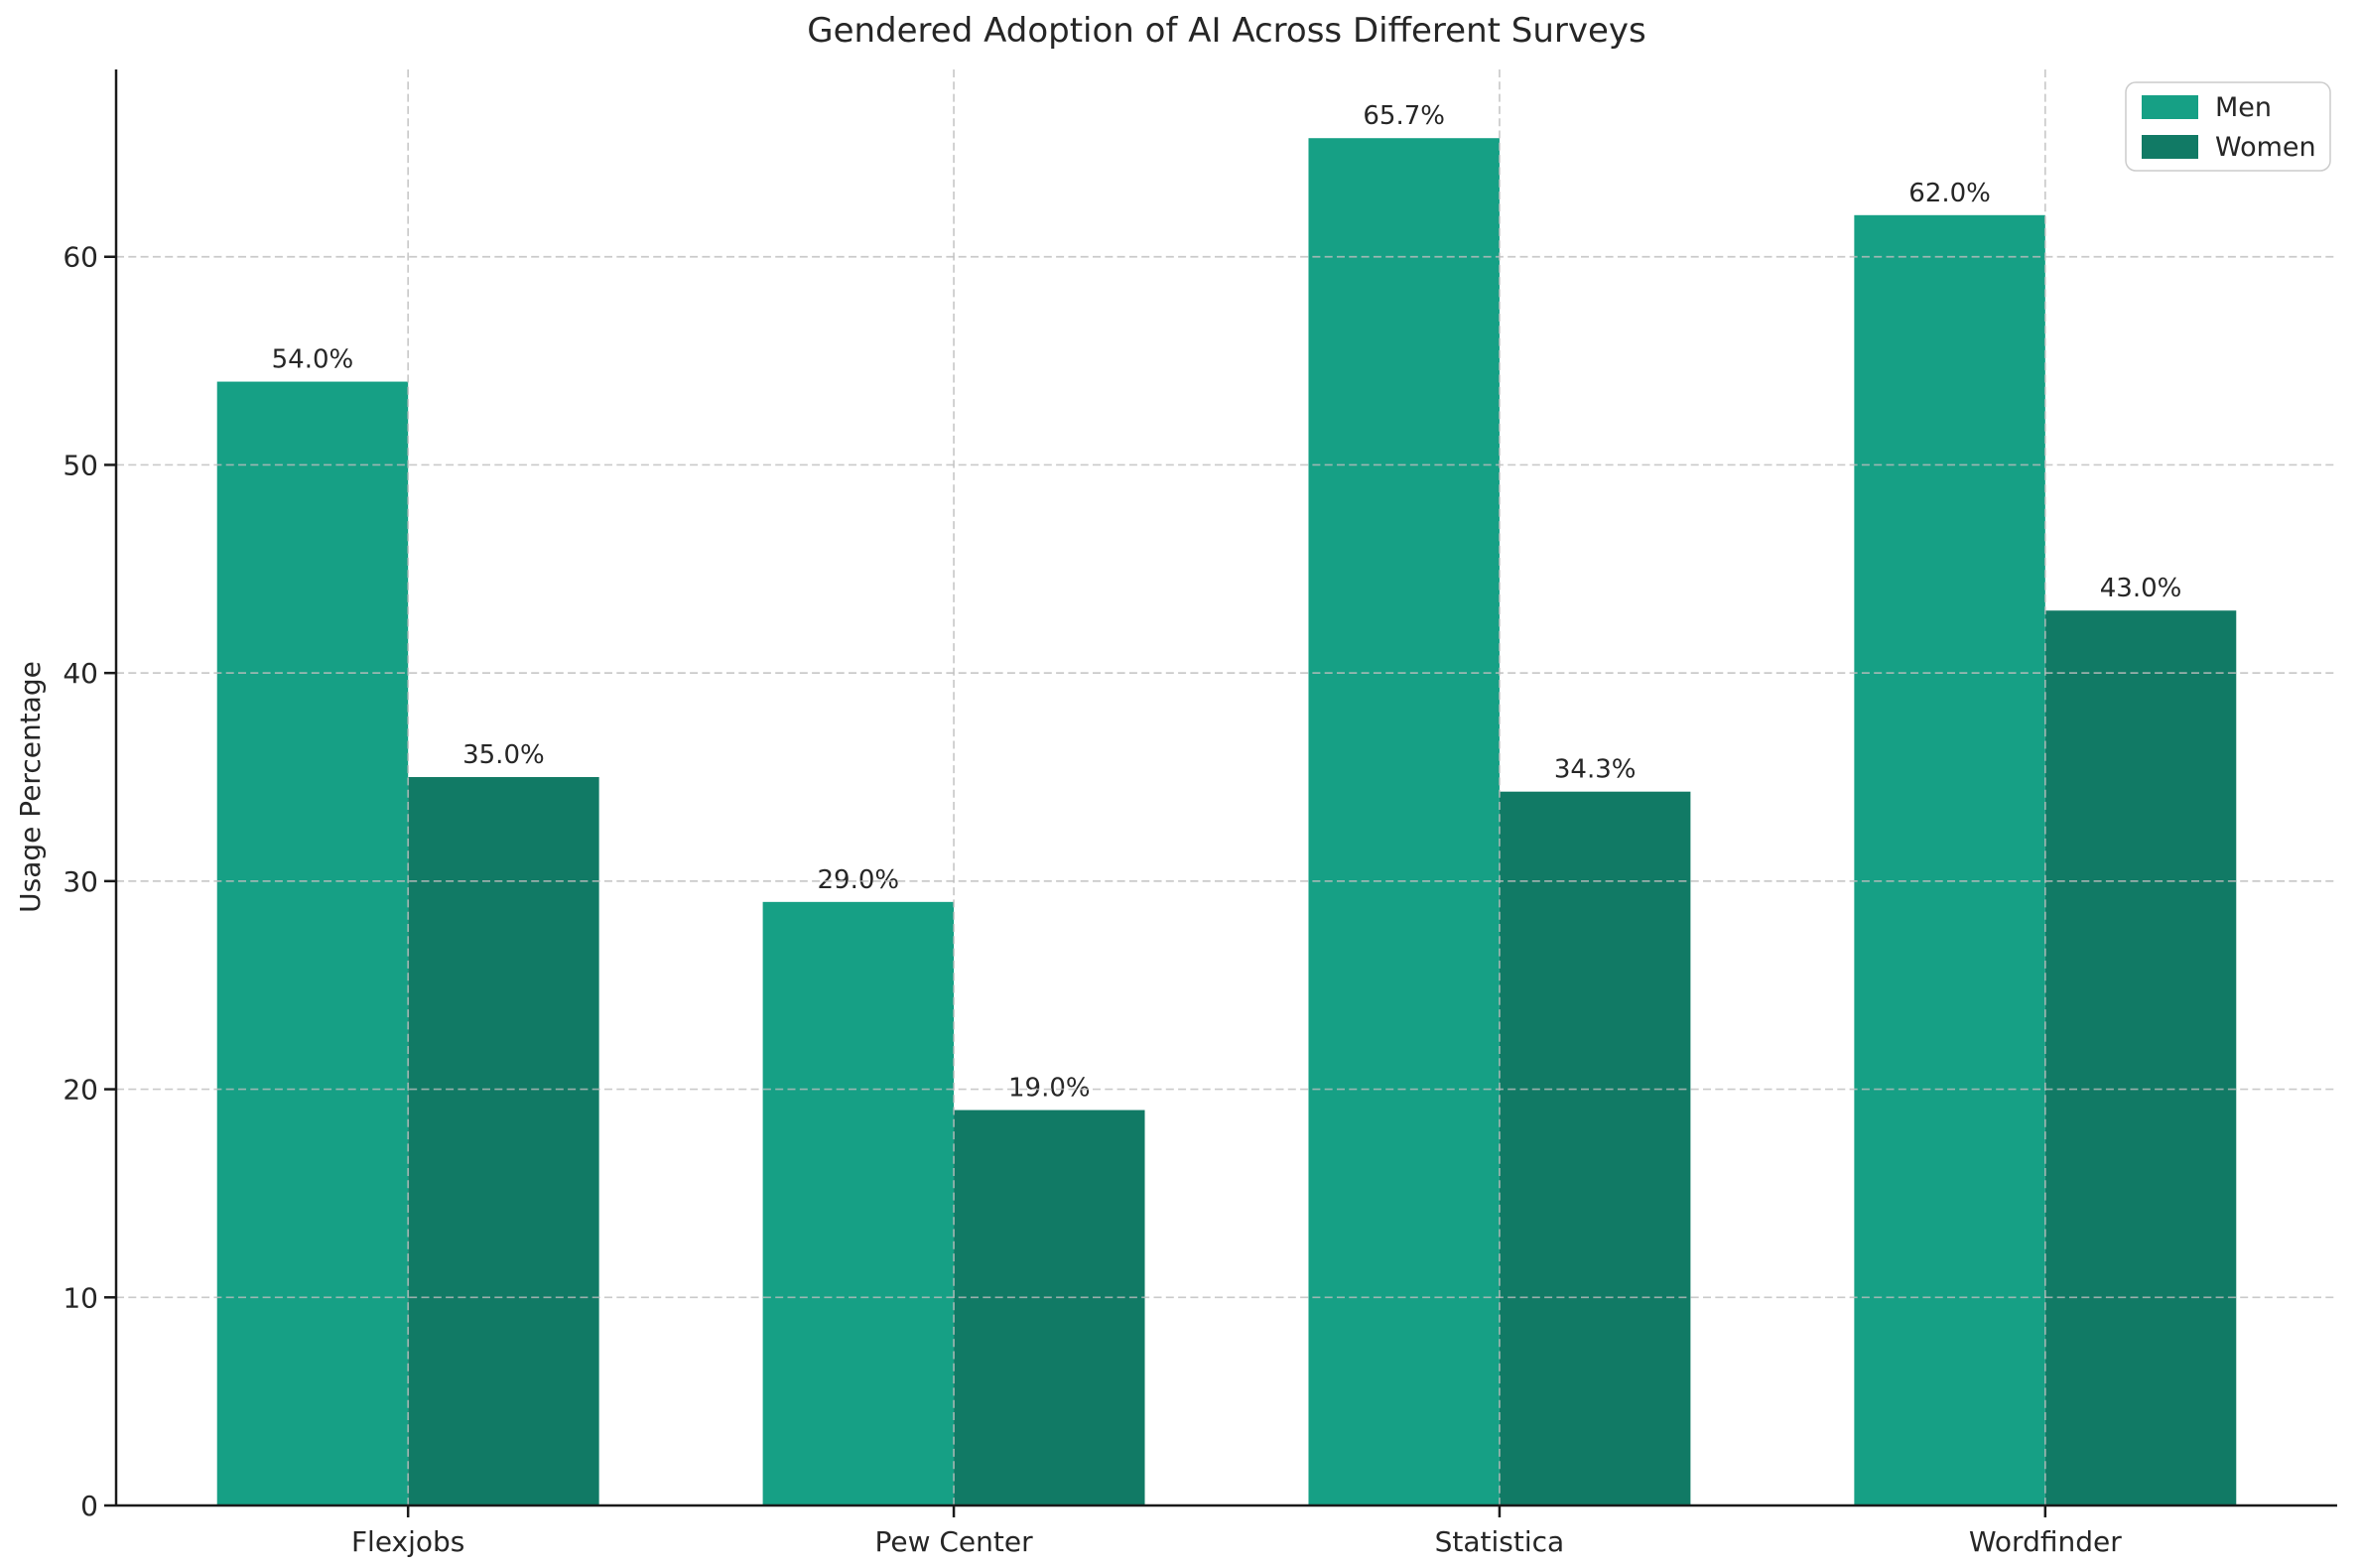  What do you see at coordinates (1595, 770) in the screenshot?
I see `bar-value-label-women-statistica: 34.3%` at bounding box center [1595, 770].